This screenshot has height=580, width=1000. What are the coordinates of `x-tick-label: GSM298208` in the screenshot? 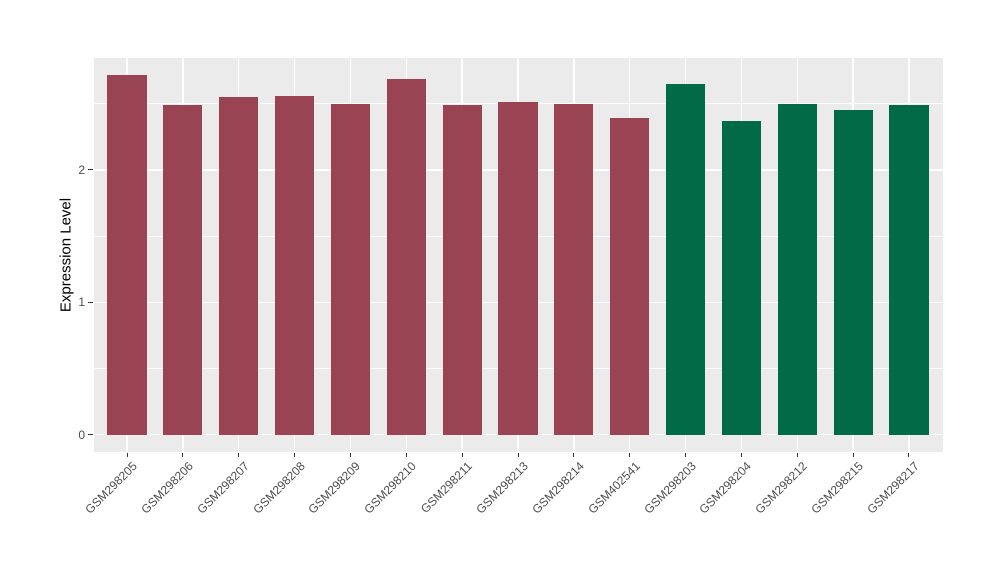 It's located at (278, 488).